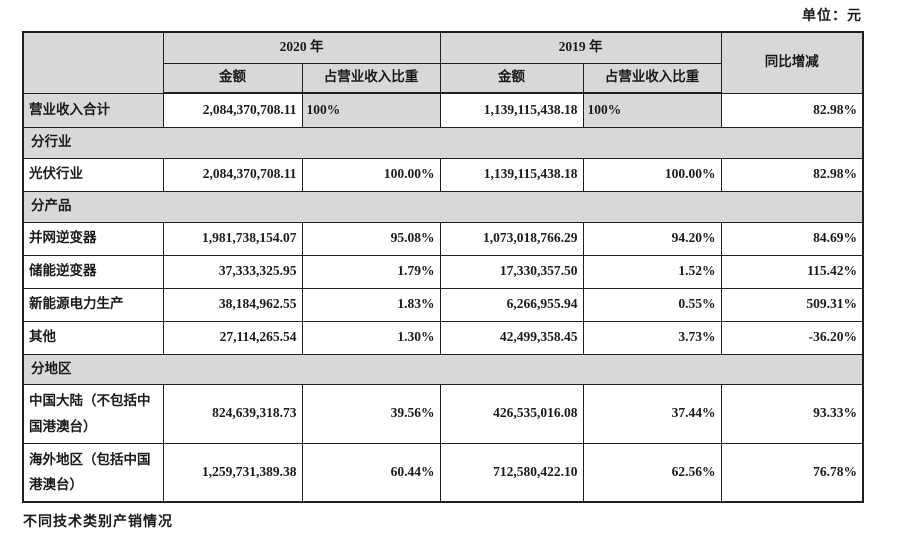 The image size is (900, 540). Describe the element at coordinates (93, 110) in the screenshot. I see `row-label: 营业收入合计` at that location.